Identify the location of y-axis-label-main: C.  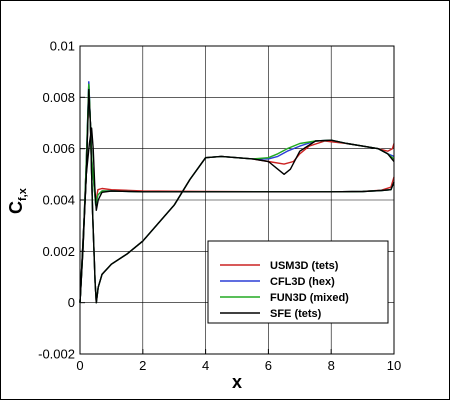
(16, 207).